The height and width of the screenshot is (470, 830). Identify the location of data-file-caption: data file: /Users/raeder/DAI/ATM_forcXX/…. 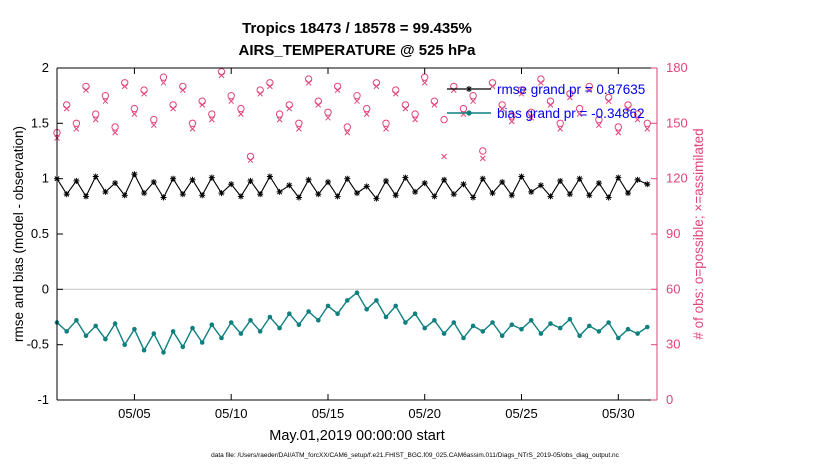
(415, 455).